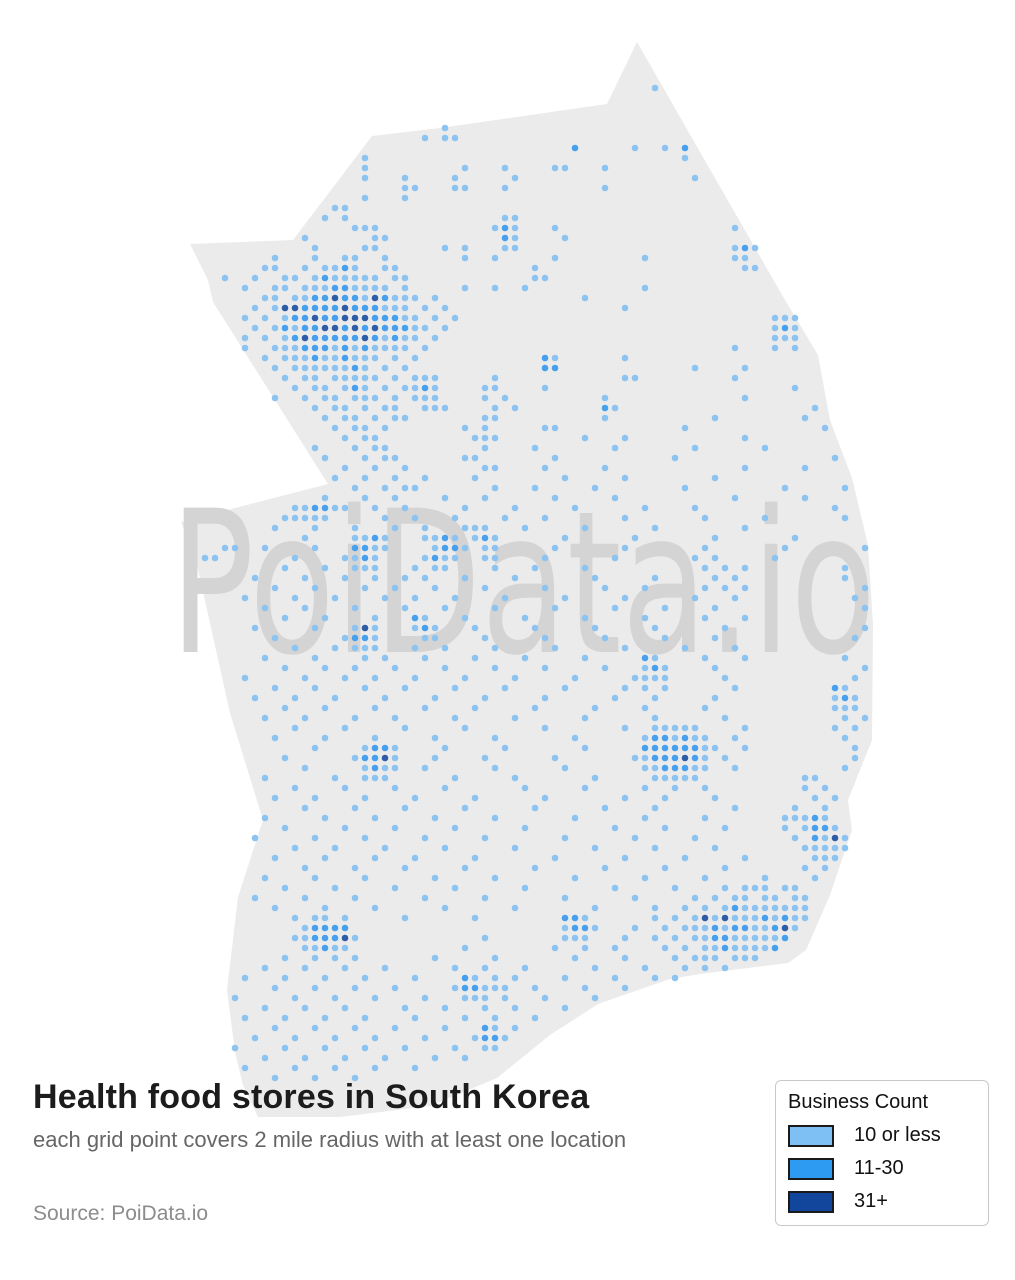 This screenshot has height=1280, width=1015. What do you see at coordinates (871, 1201) in the screenshot?
I see `legend-label: 31+` at bounding box center [871, 1201].